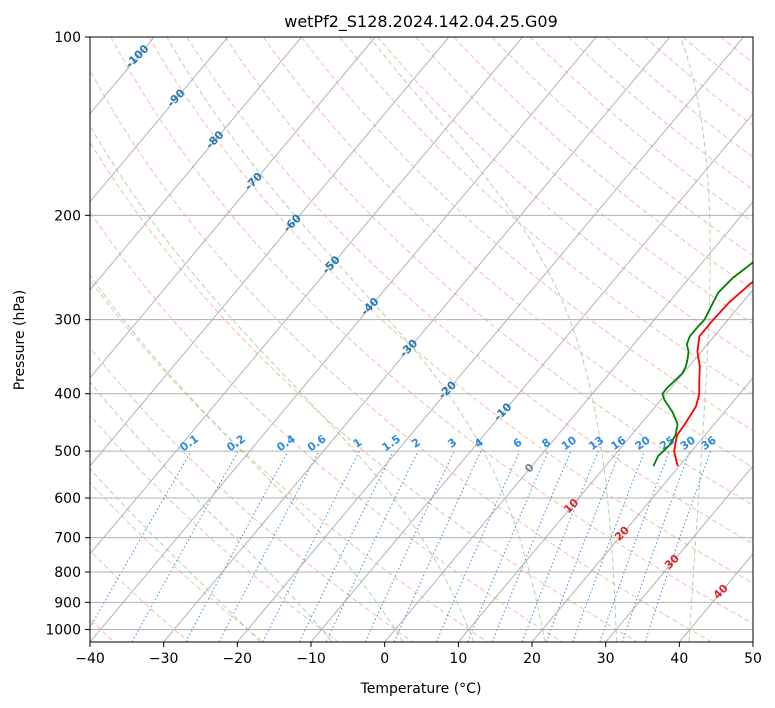 The image size is (775, 708). Describe the element at coordinates (164, 659) in the screenshot. I see `x-tick-label: −30` at that location.